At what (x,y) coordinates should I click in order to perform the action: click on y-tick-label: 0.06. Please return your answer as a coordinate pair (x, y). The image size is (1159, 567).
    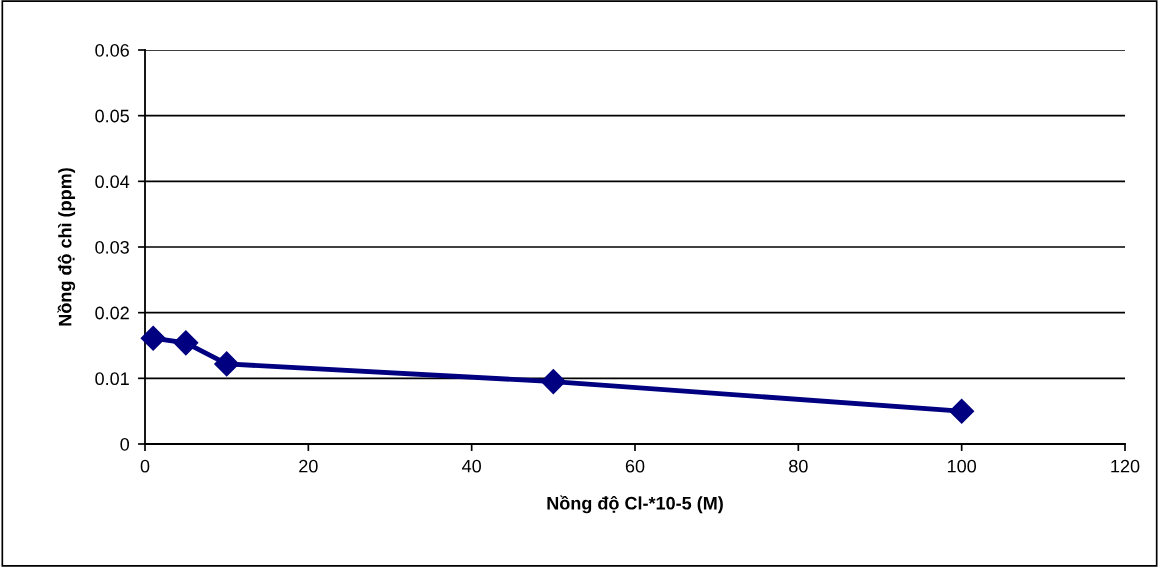
    Looking at the image, I should click on (112, 50).